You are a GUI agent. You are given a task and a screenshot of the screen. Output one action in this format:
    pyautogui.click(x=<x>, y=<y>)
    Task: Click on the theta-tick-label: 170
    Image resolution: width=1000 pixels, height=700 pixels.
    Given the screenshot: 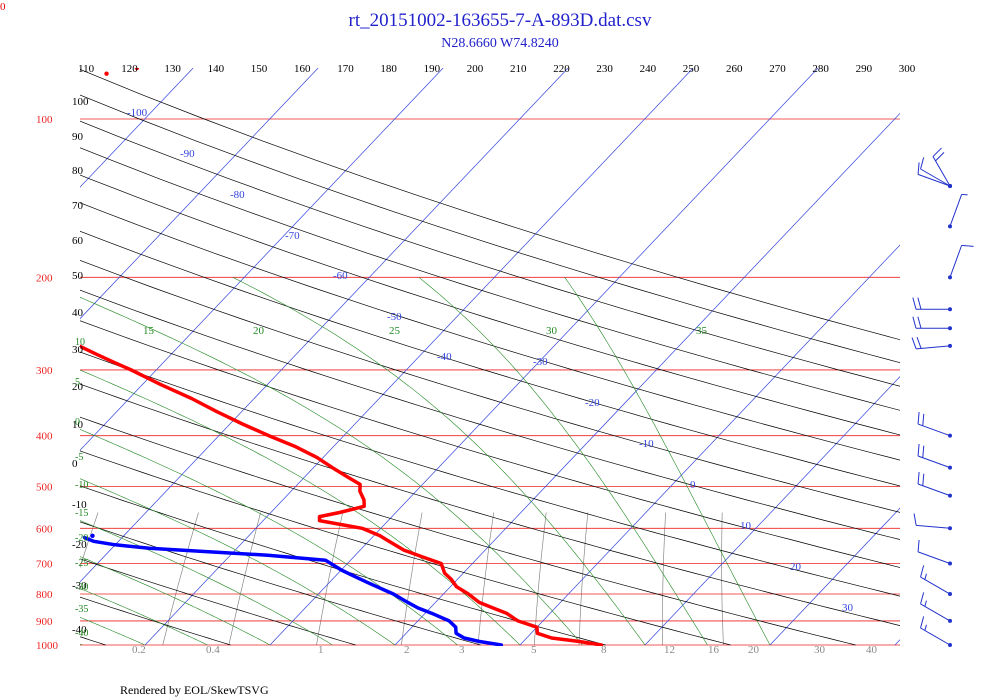 What is the action you would take?
    pyautogui.click(x=345, y=69)
    